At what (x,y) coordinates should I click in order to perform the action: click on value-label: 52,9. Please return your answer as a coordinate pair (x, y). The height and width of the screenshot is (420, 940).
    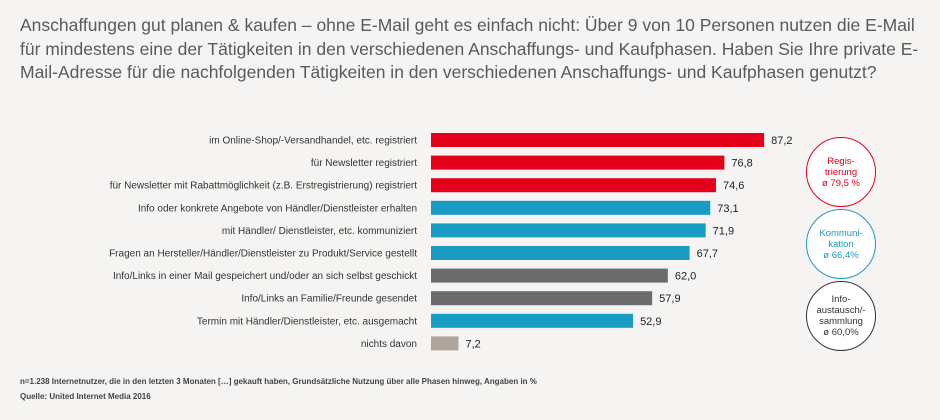
    Looking at the image, I should click on (650, 322).